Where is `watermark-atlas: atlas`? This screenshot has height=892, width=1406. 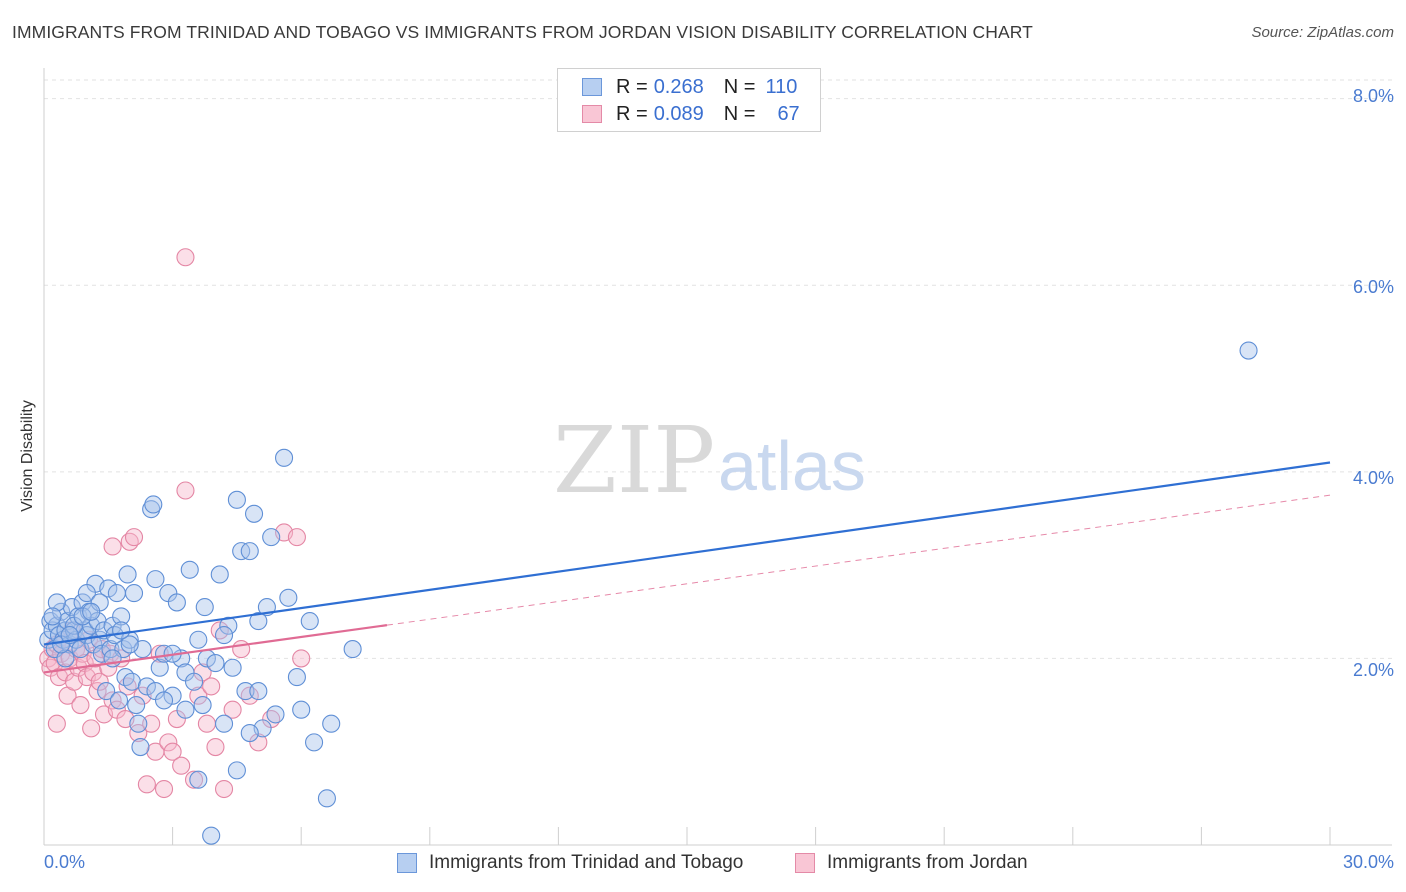
watermark-atlas: atlas is located at coordinates (792, 466).